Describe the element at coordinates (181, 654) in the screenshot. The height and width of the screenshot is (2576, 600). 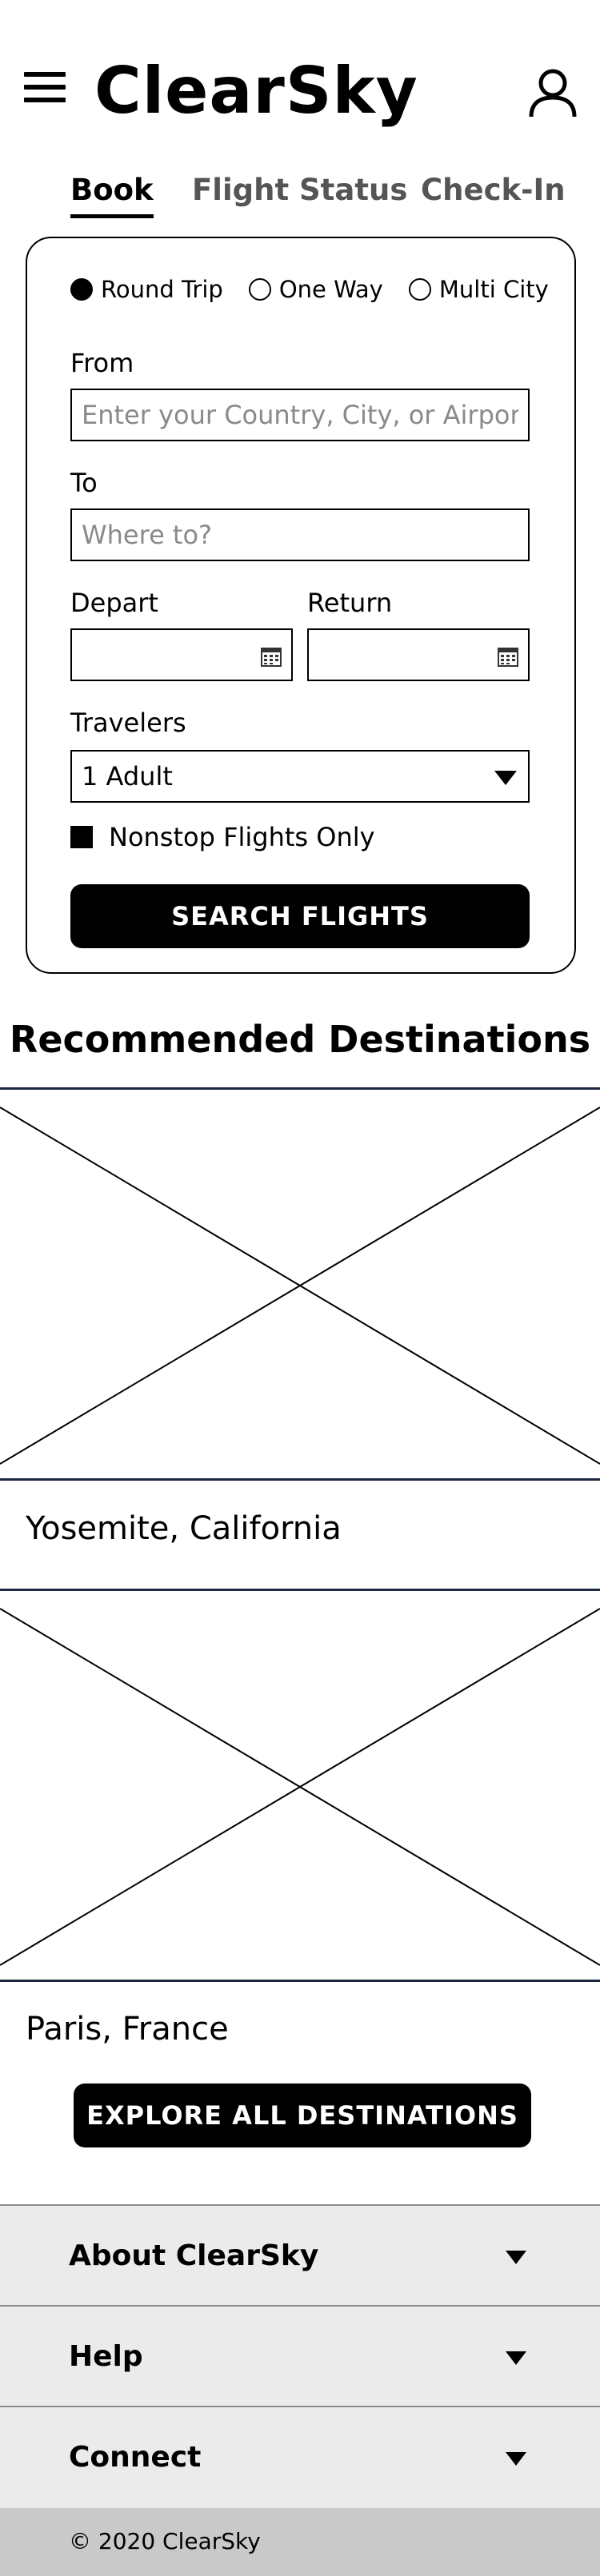
I see `depart-date-input` at that location.